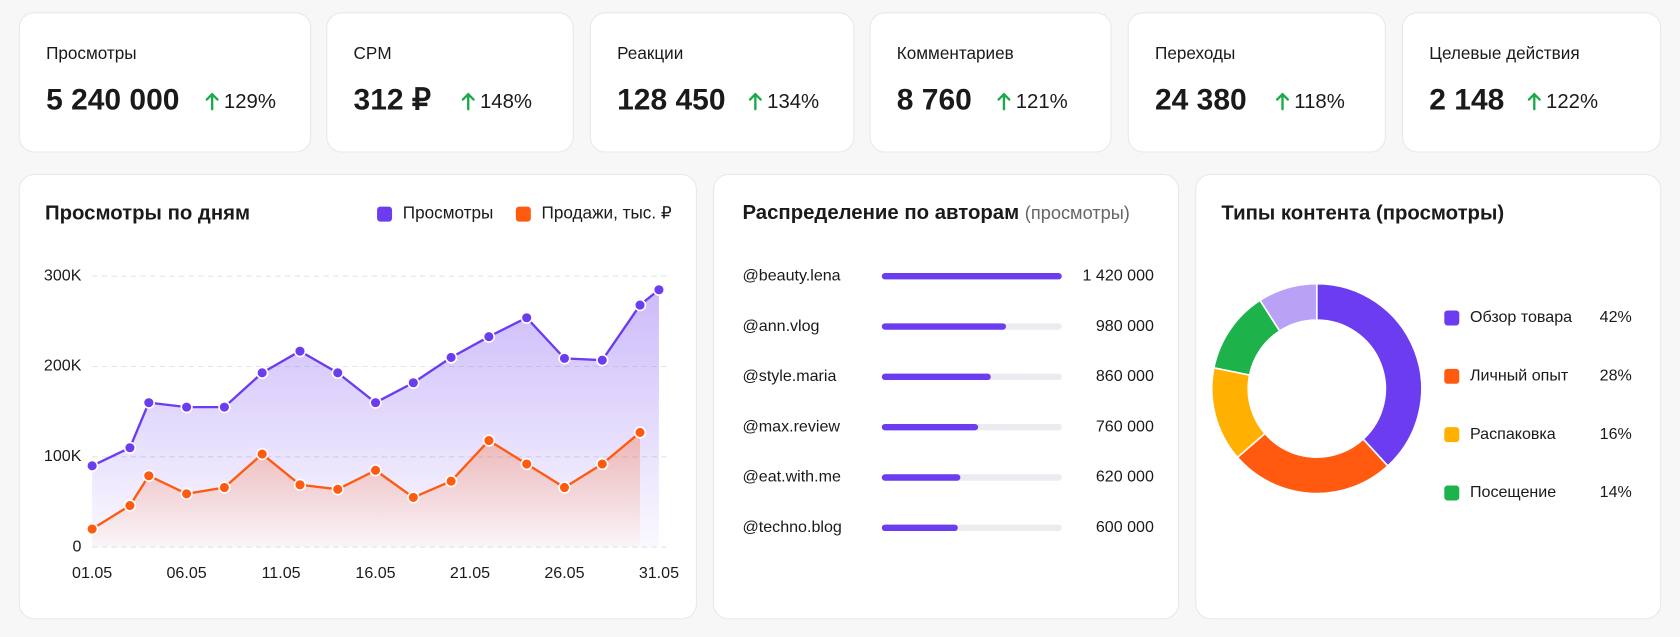 This screenshot has width=1680, height=637. Describe the element at coordinates (112, 100) in the screenshot. I see `kpi-value: 5 240 000` at that location.